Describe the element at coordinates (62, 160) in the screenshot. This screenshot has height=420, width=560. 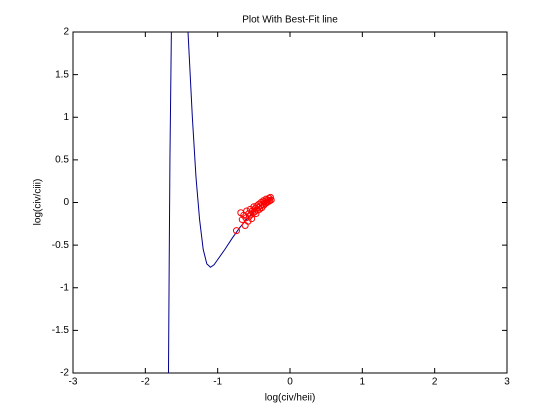
I see `y-tick-label: 0.5` at that location.